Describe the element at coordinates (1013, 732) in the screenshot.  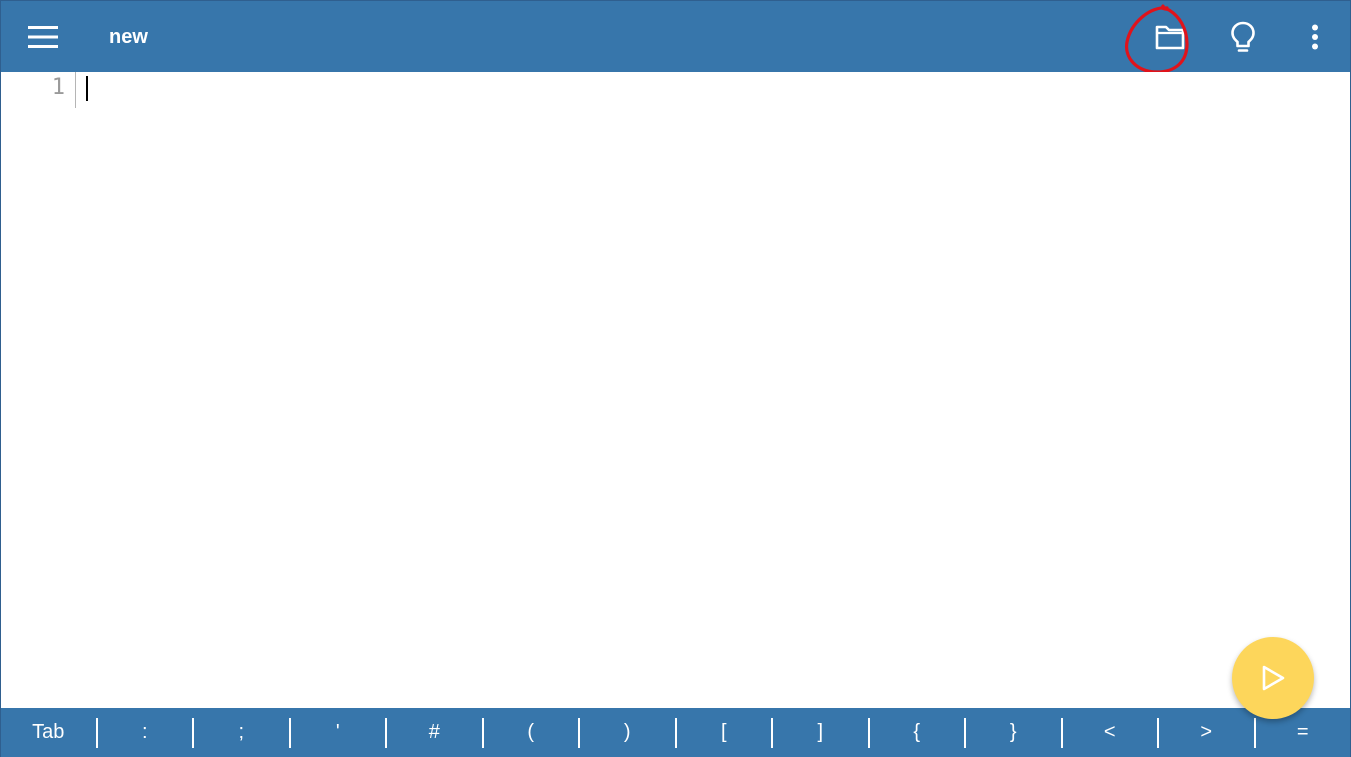
I see `key-close-brace: }` at that location.